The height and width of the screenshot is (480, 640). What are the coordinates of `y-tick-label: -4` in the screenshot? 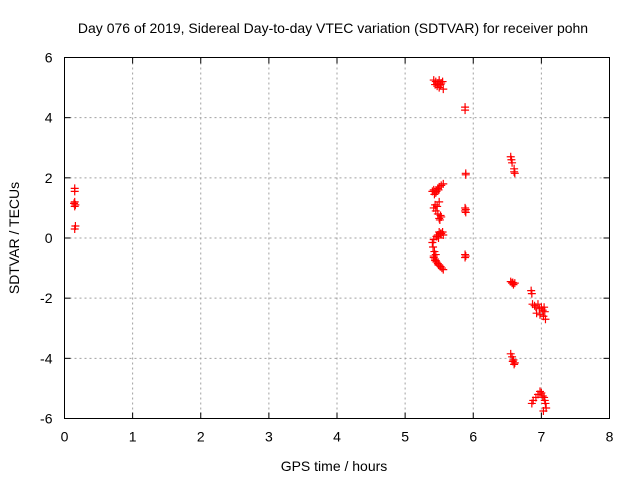 It's located at (46, 358).